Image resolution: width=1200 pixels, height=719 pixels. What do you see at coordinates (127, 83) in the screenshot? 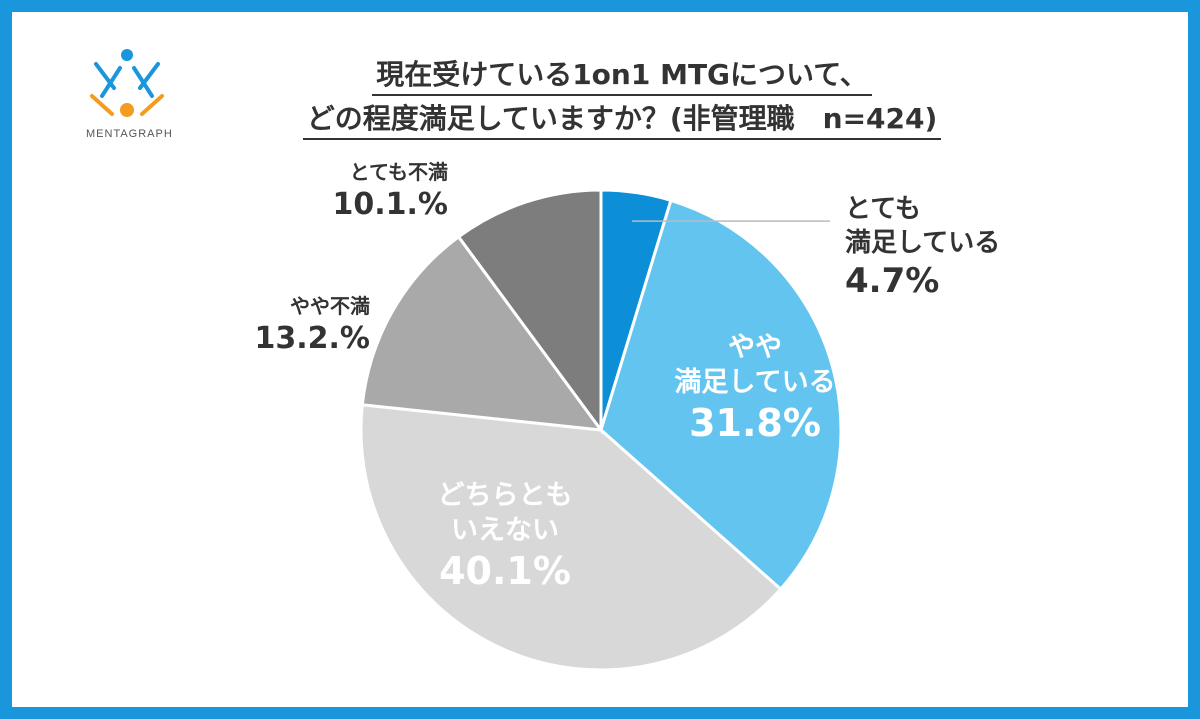
I see `mentagraph-logo-icon` at bounding box center [127, 83].